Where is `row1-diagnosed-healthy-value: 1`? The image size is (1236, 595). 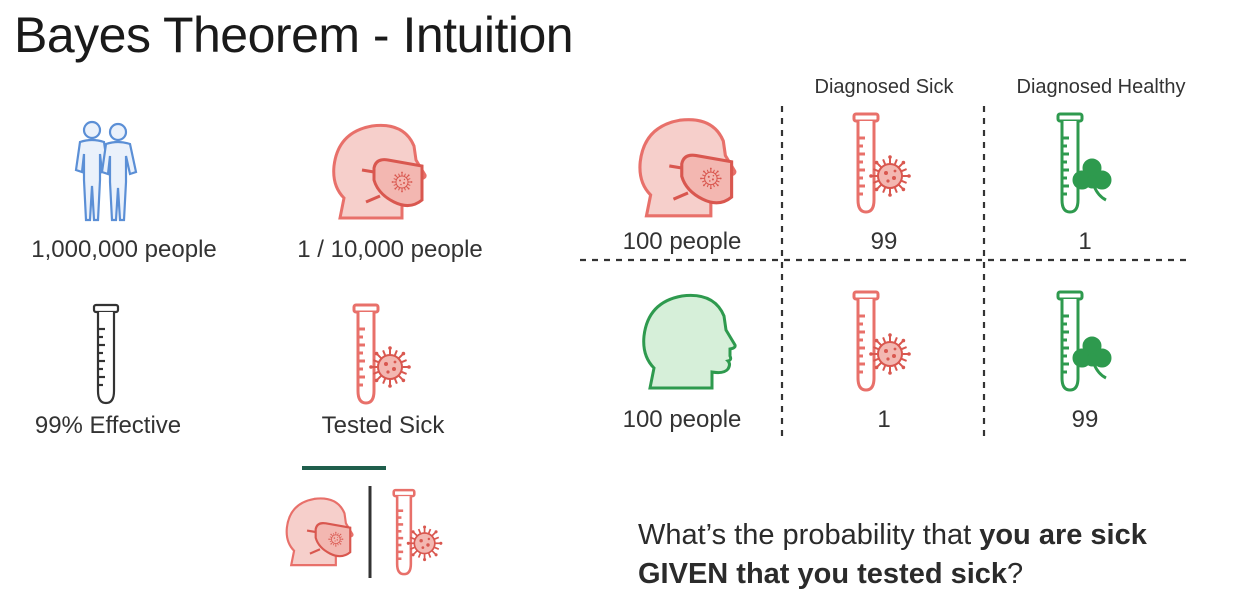 row1-diagnosed-healthy-value: 1 is located at coordinates (1085, 241).